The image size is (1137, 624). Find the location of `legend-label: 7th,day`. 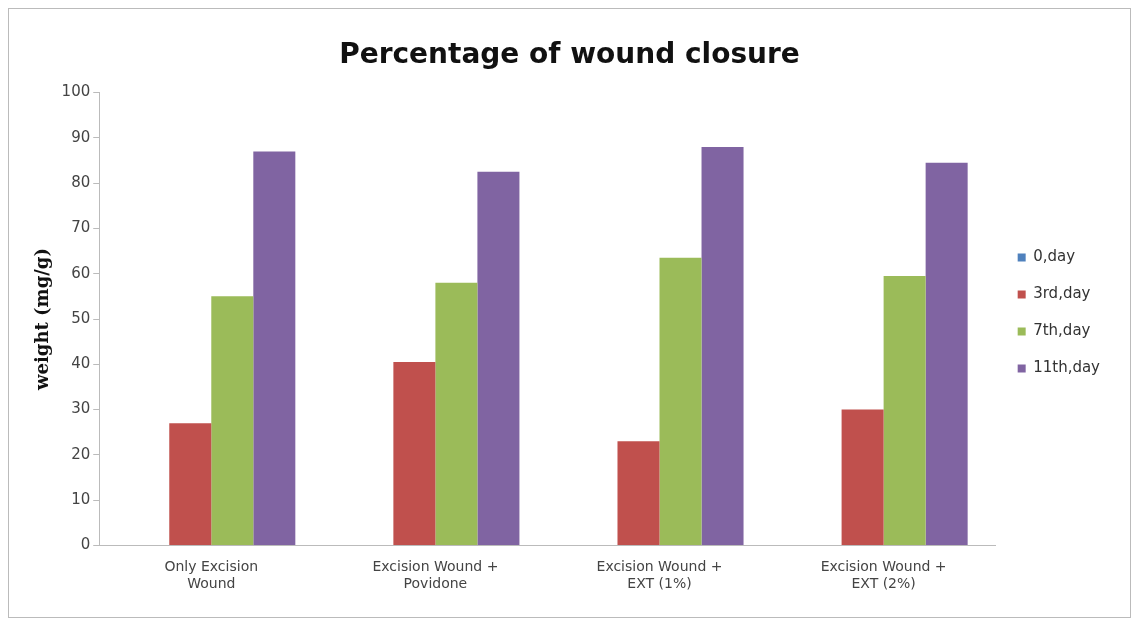

legend-label: 7th,day is located at coordinates (1062, 330).